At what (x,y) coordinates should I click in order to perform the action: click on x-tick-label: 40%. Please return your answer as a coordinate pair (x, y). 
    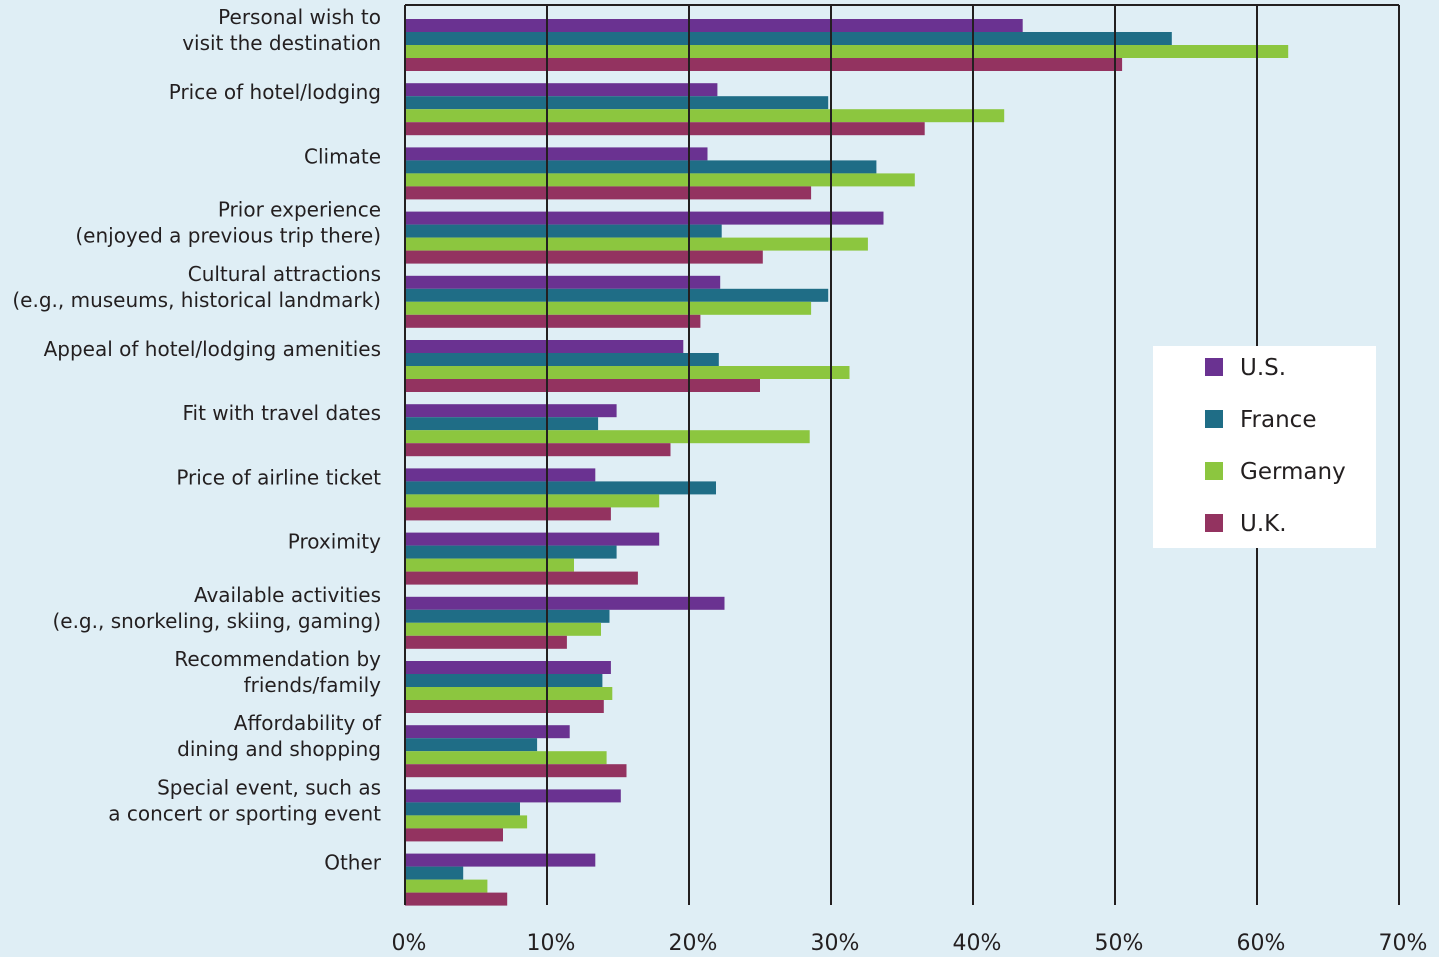
    Looking at the image, I should click on (977, 943).